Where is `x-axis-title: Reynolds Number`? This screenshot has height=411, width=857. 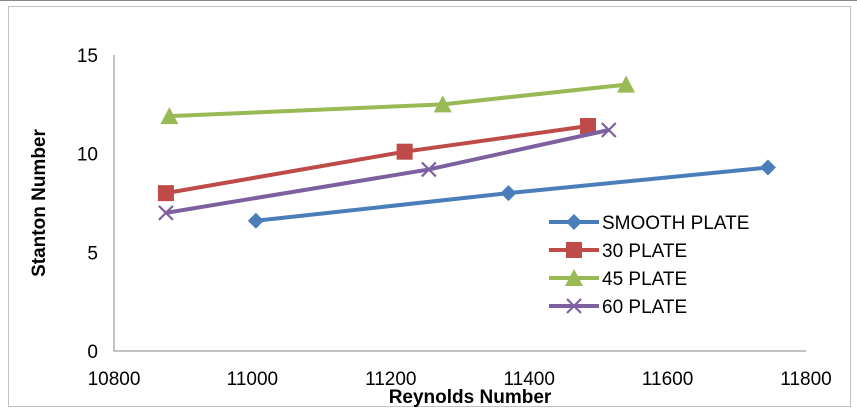 x-axis-title: Reynolds Number is located at coordinates (470, 397).